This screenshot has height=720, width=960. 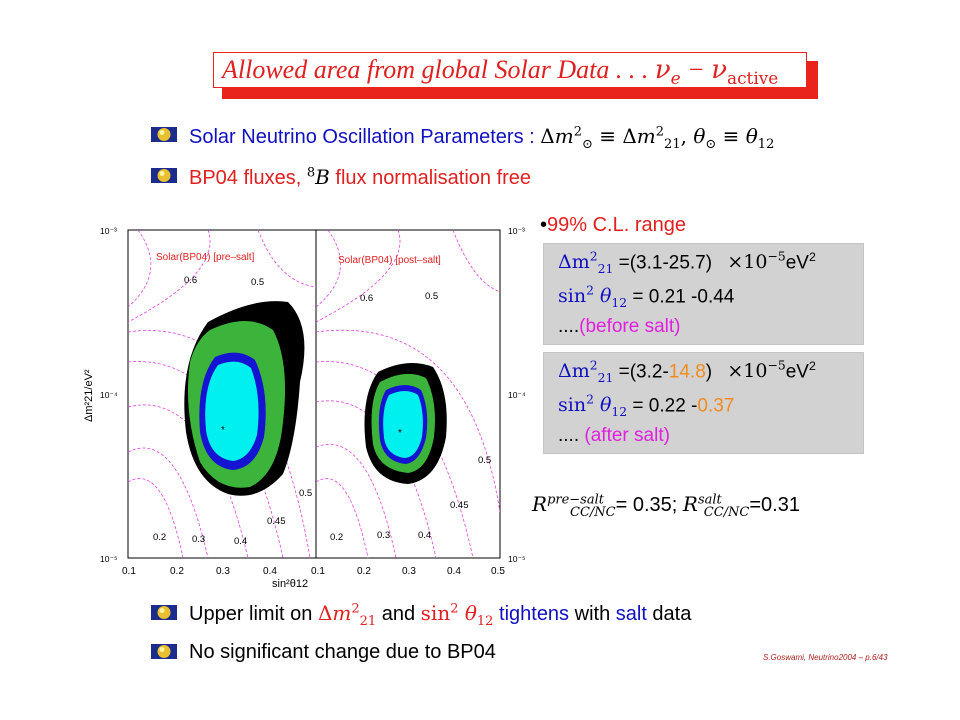 I want to click on bullet-3-text-a: Upper limit on, so click(x=253, y=614).